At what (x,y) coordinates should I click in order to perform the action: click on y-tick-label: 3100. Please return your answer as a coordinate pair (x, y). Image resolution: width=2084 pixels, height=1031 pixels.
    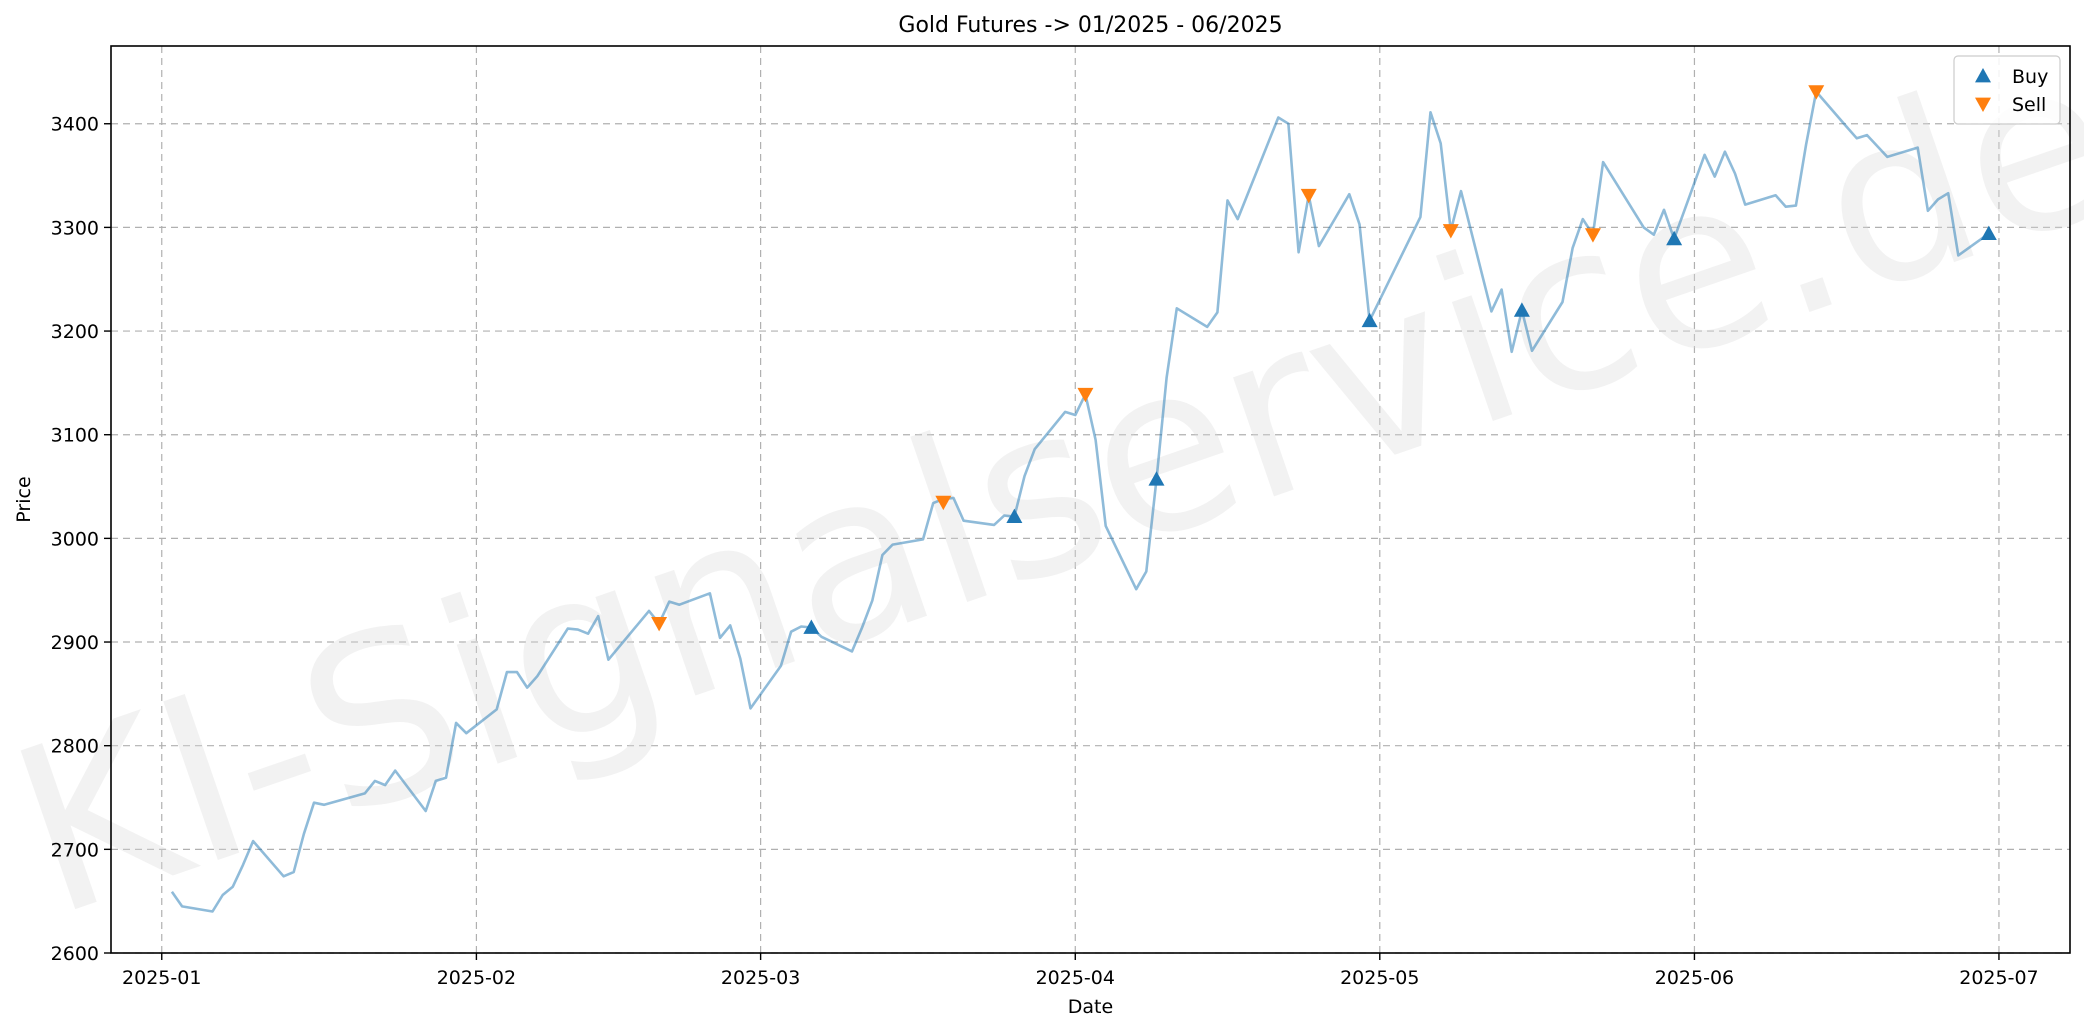
    Looking at the image, I should click on (75, 436).